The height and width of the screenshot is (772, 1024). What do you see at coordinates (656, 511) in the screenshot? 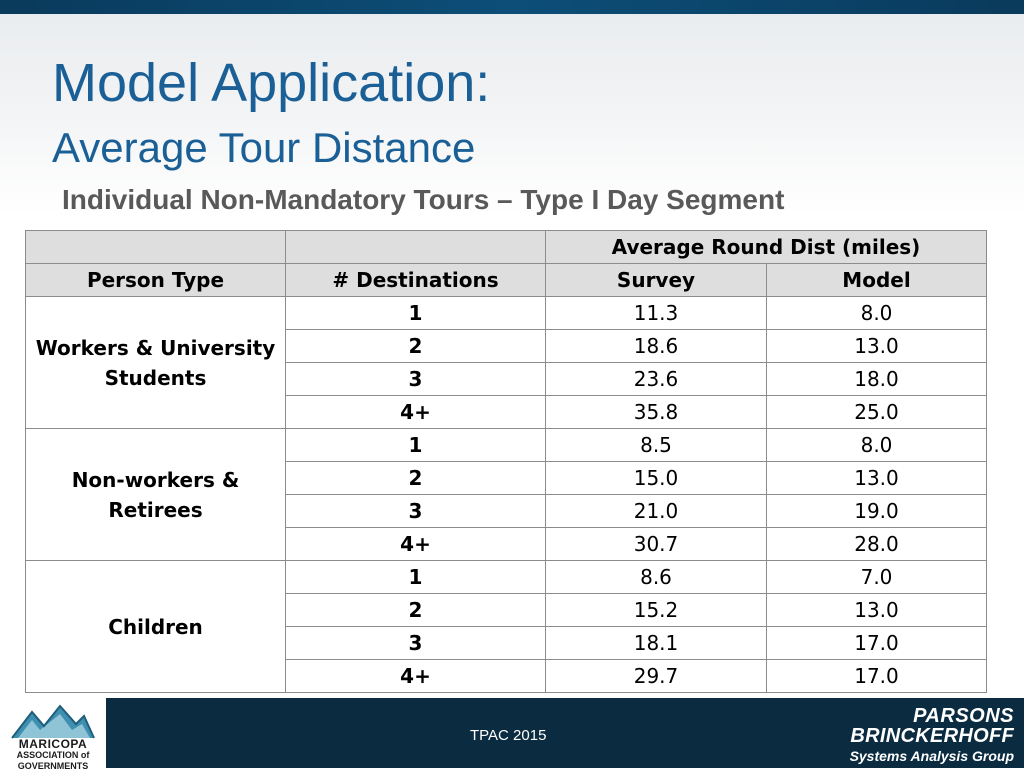
I see `survey-cell: 21.0` at bounding box center [656, 511].